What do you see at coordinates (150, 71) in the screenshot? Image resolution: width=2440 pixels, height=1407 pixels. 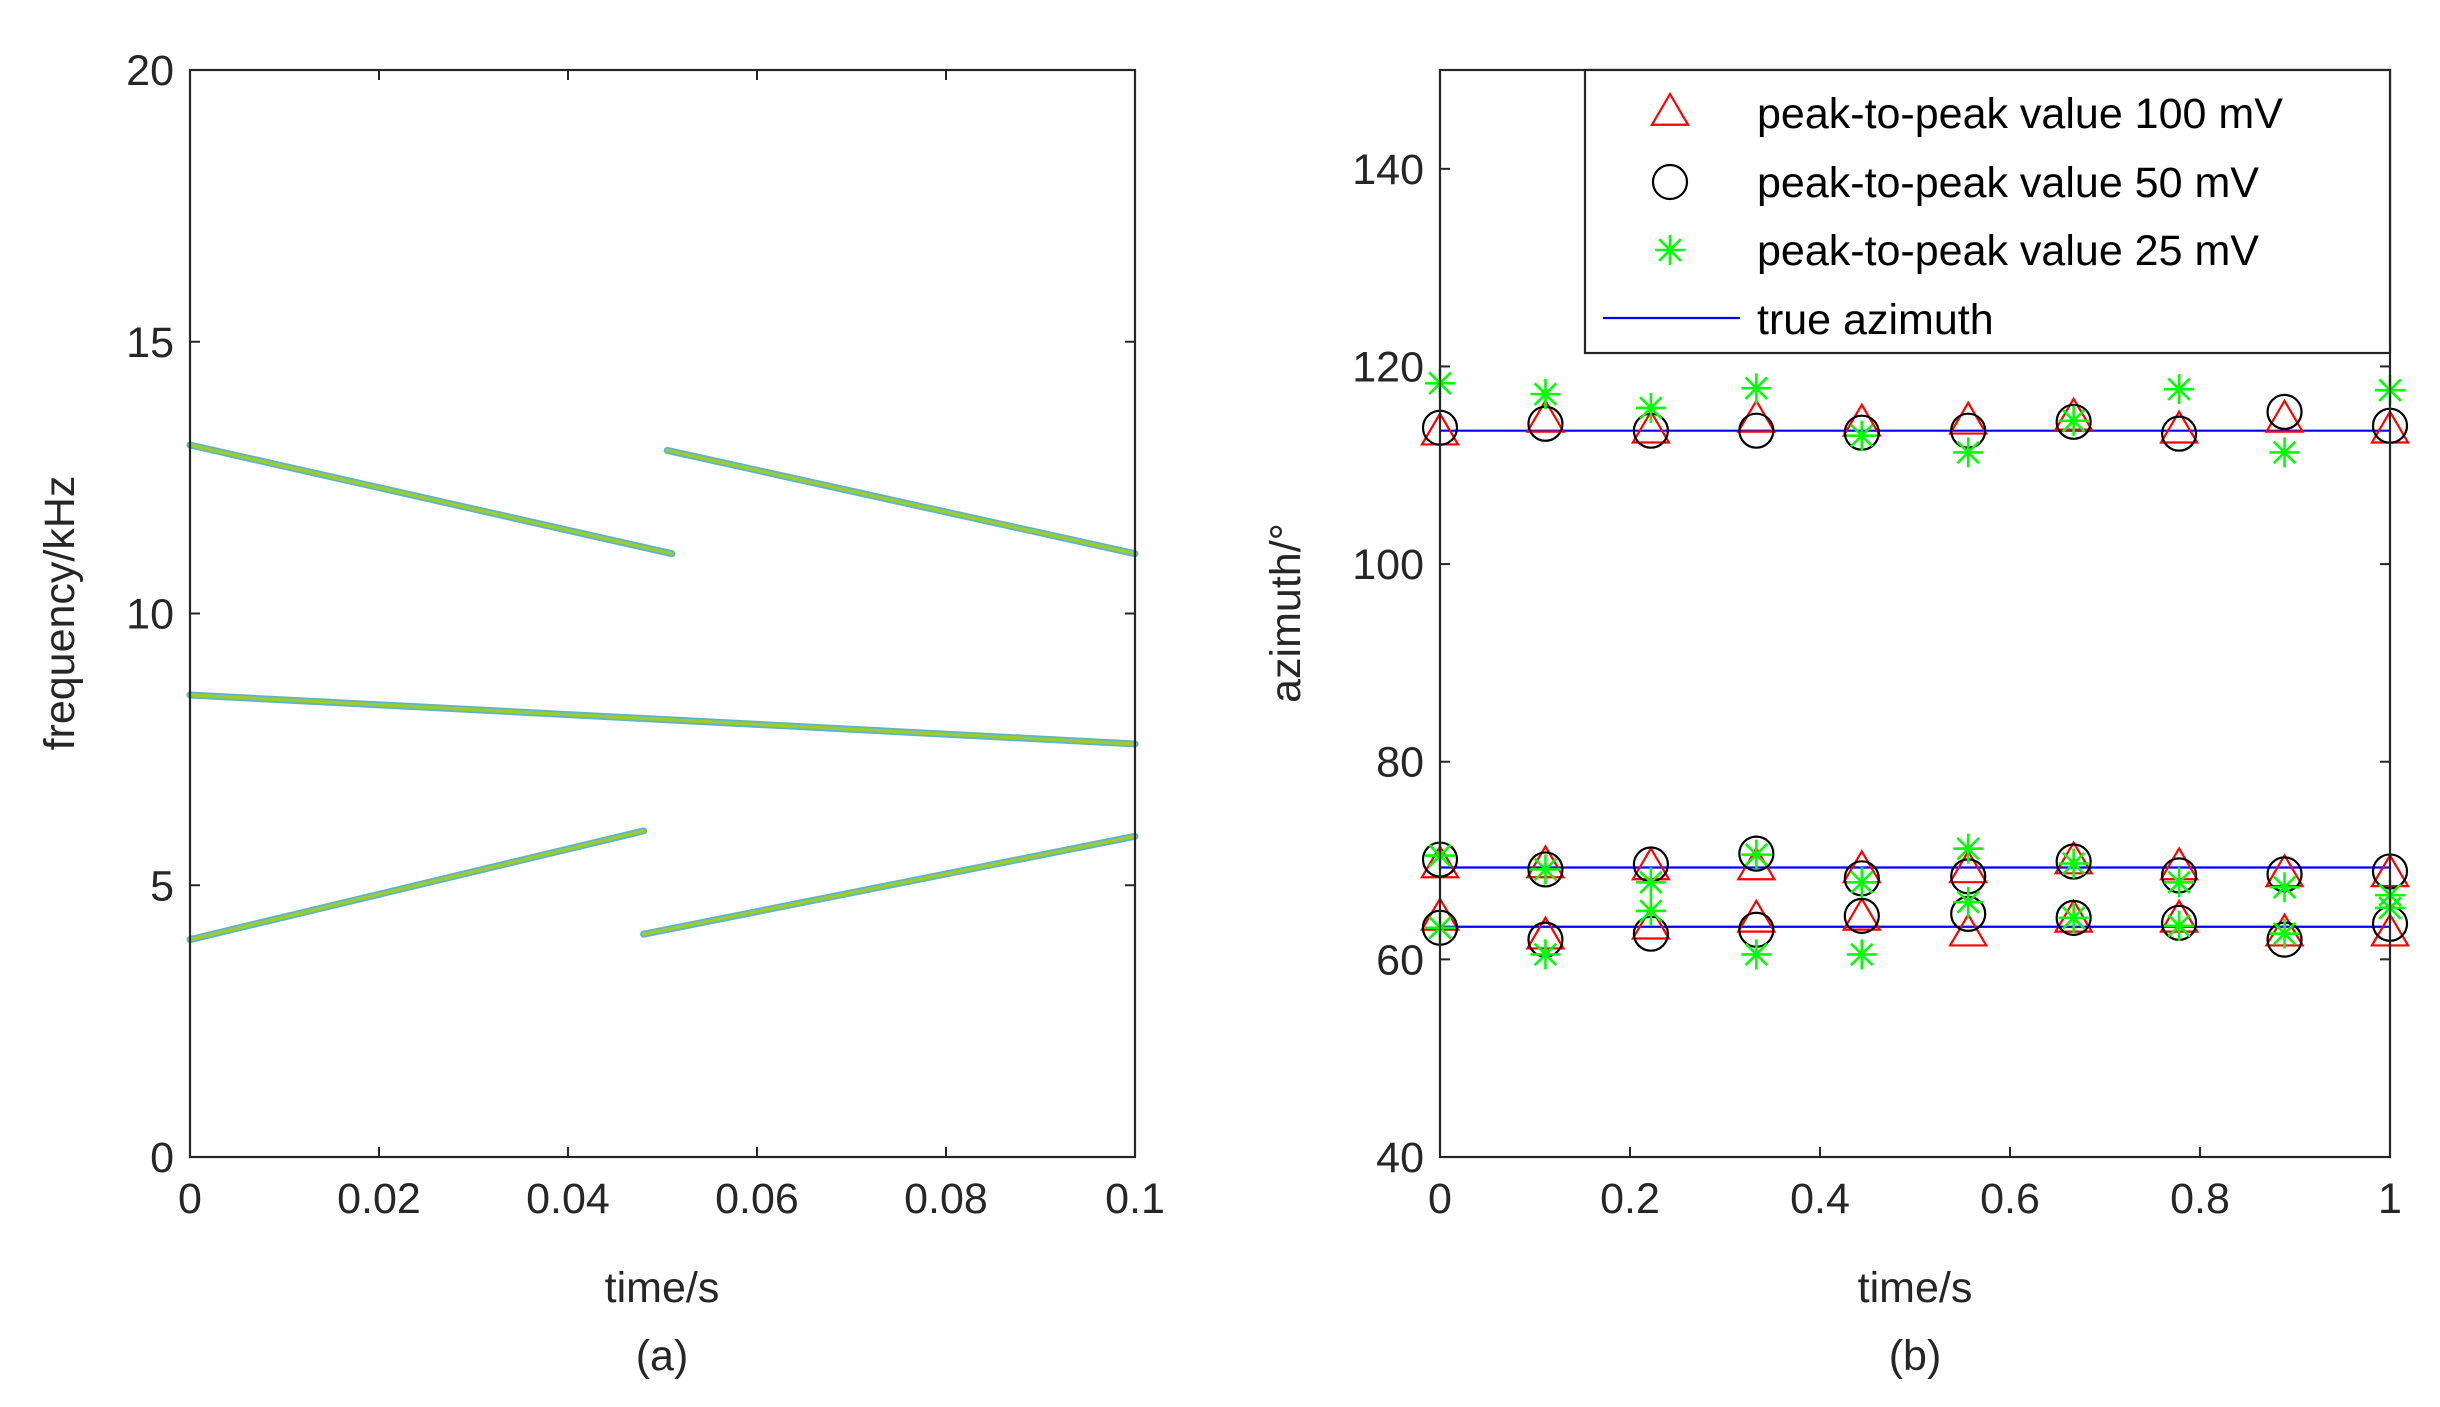 I see `panel-a-ytick-label: 20` at bounding box center [150, 71].